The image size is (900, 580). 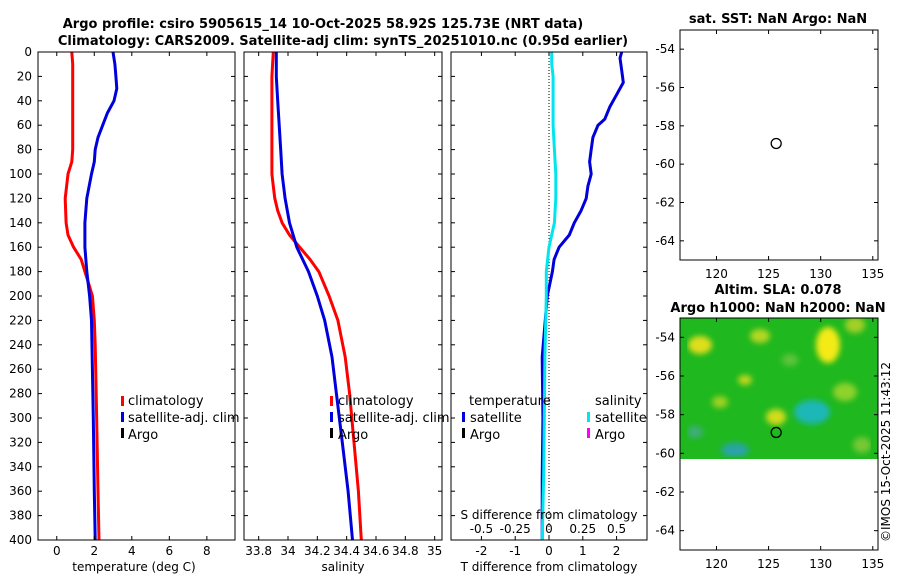 What do you see at coordinates (207, 551) in the screenshot?
I see `x-tick-label: 8` at bounding box center [207, 551].